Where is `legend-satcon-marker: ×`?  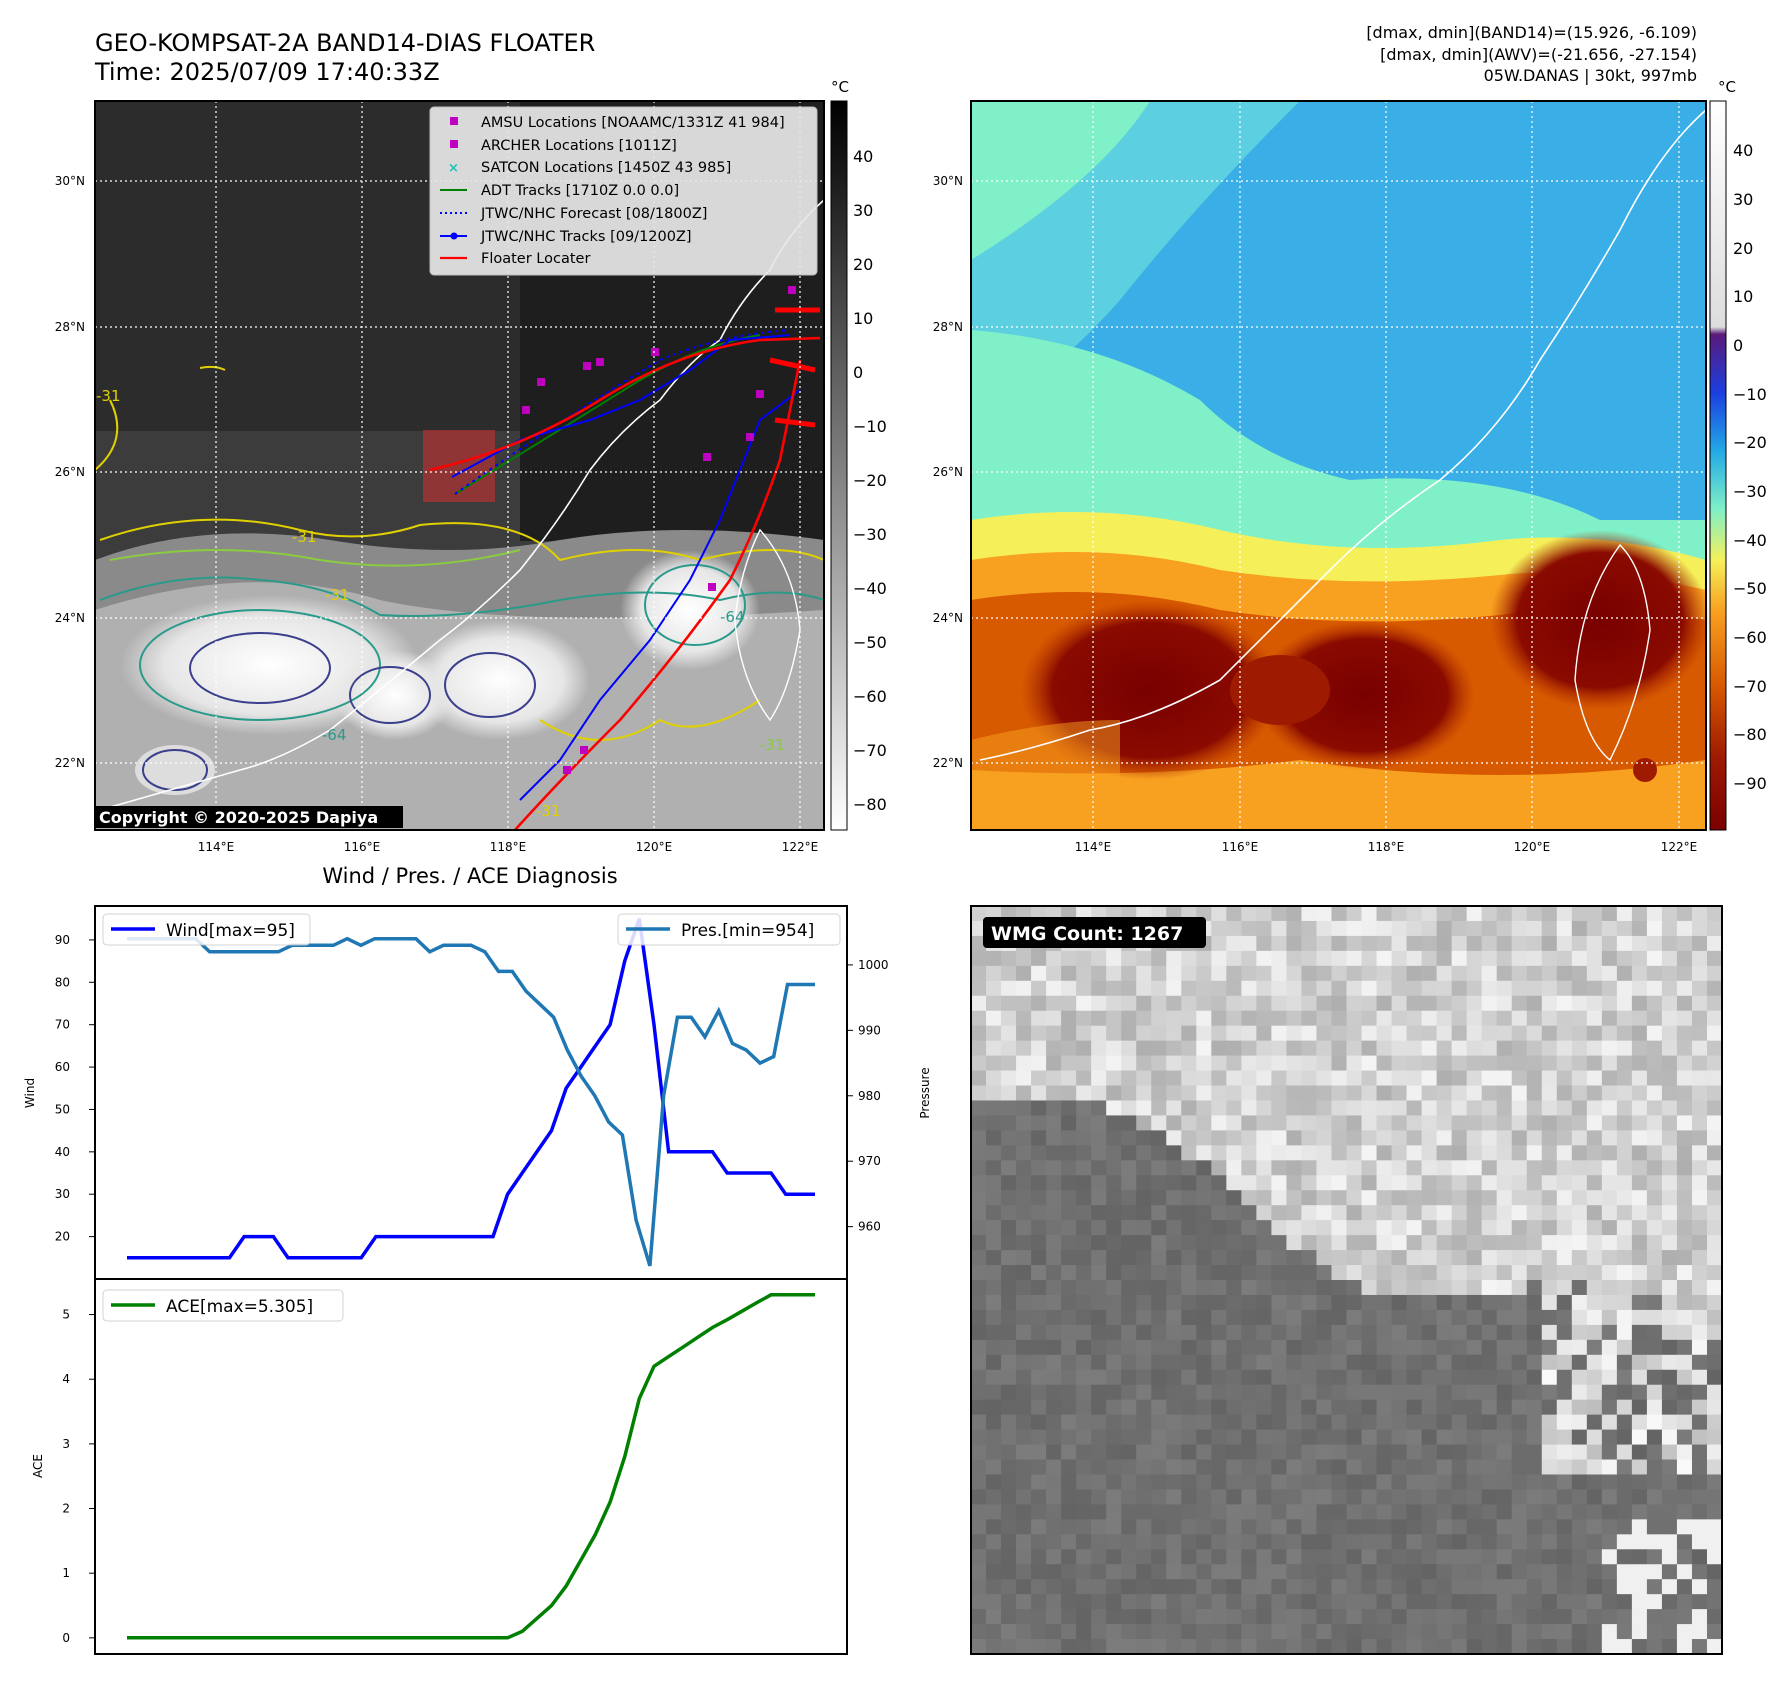
legend-satcon-marker: × is located at coordinates (453, 168).